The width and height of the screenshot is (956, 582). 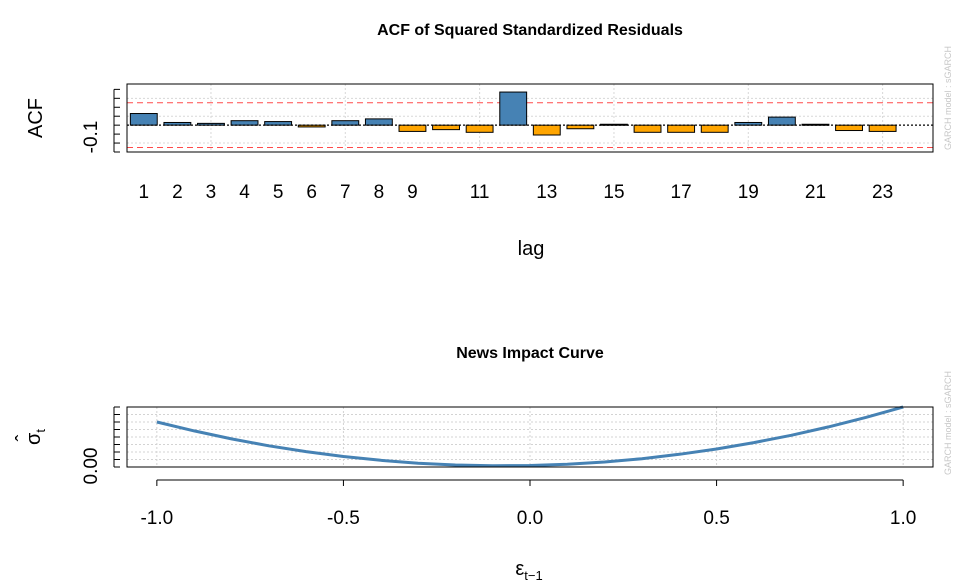 I want to click on svg-text: σt, so click(x=35, y=437).